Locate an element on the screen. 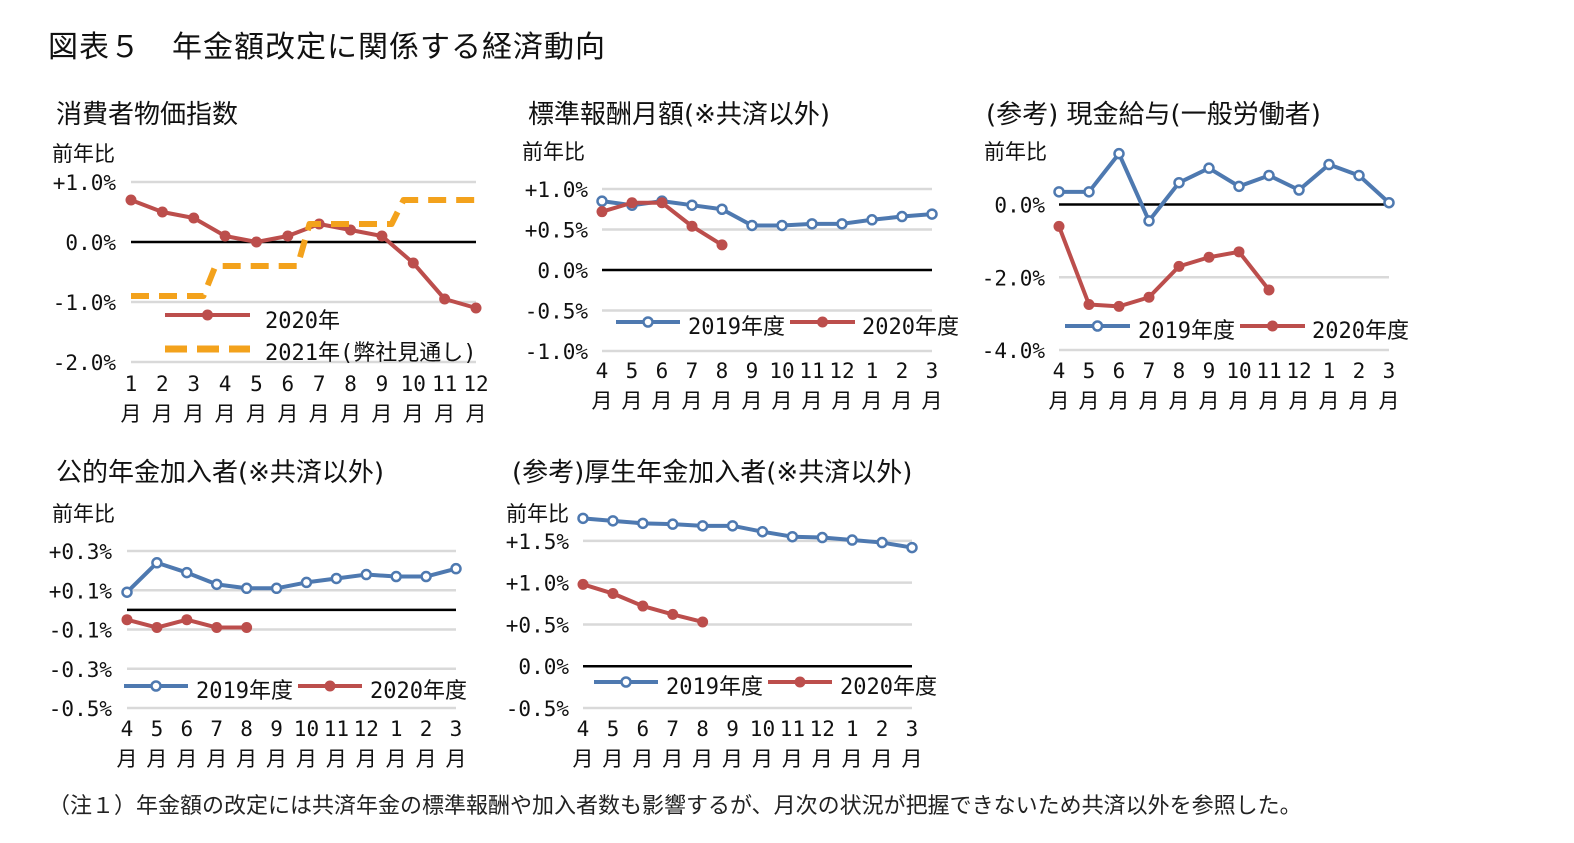 Image resolution: width=1574 pixels, height=843 pixels. y-axis-label-kousei: 前年比 is located at coordinates (537, 514).